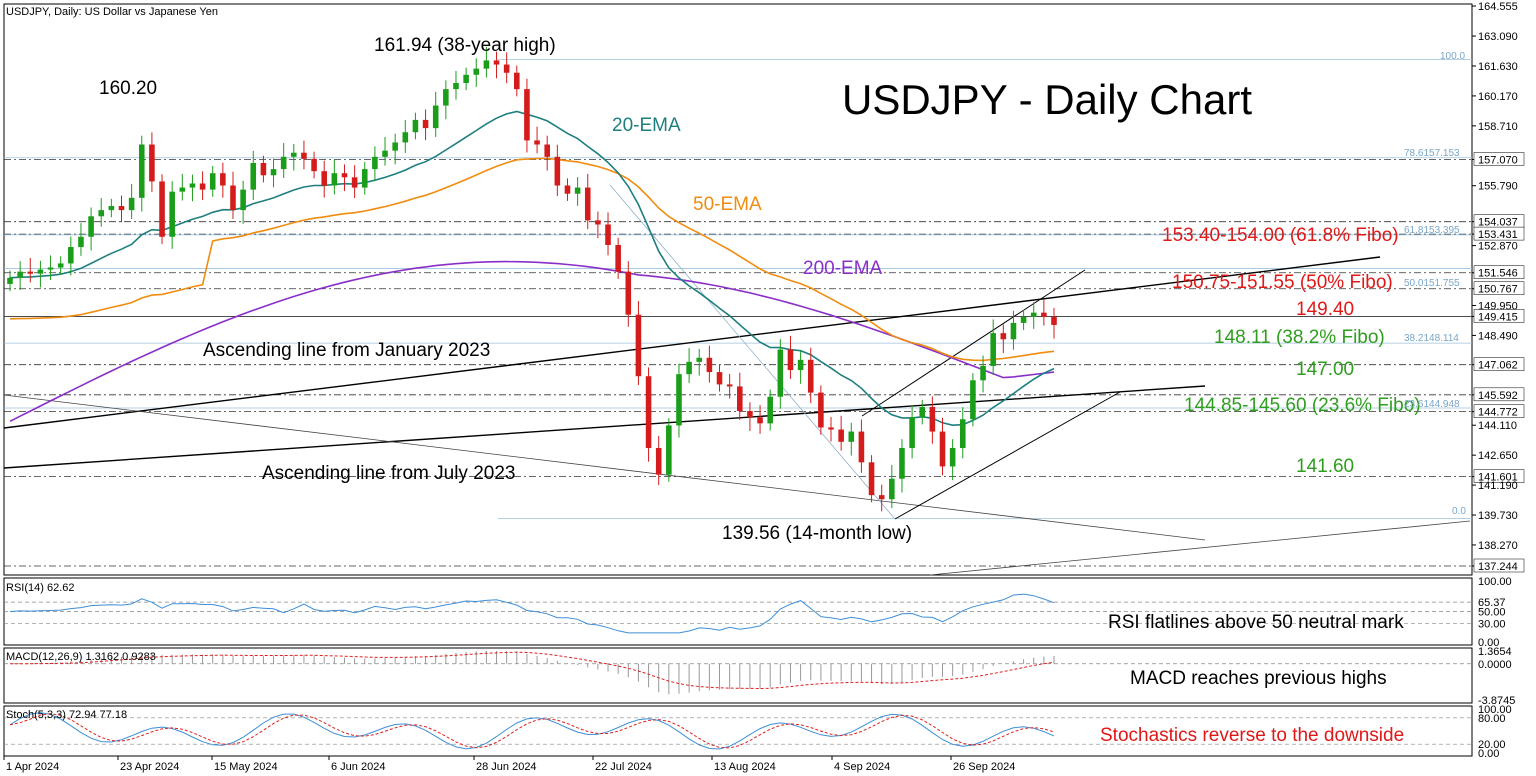  What do you see at coordinates (1200, 548) in the screenshot?
I see `long-term-support-line` at bounding box center [1200, 548].